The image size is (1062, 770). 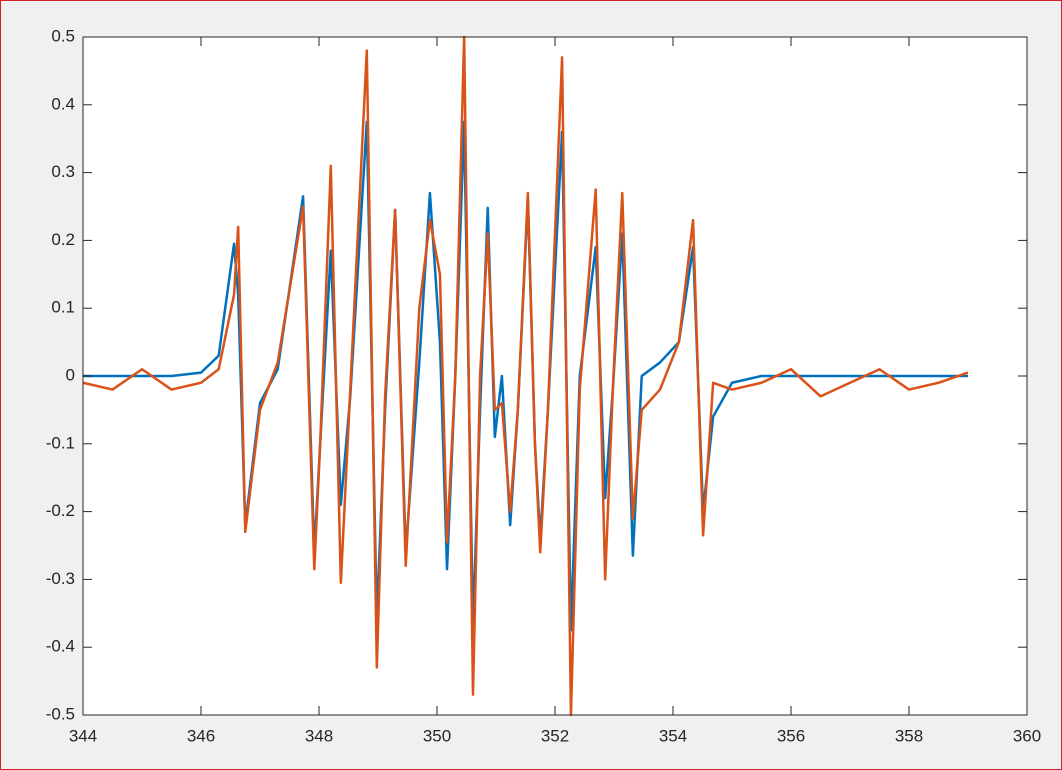 I want to click on y-tick-label: -0.1, so click(x=60, y=442).